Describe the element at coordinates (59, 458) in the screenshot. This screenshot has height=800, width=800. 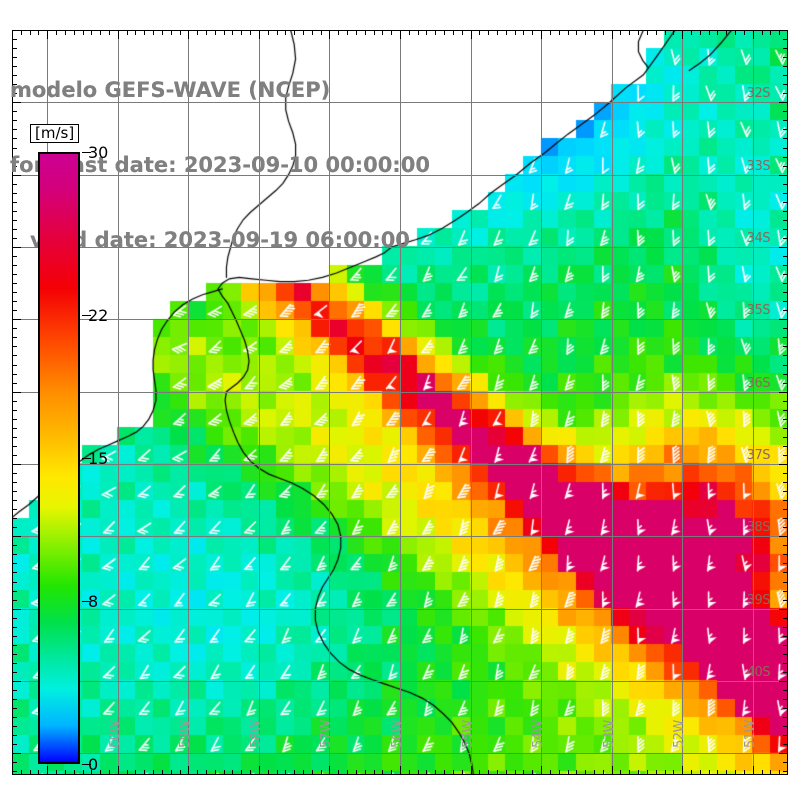
I see `colorbar-gradient` at that location.